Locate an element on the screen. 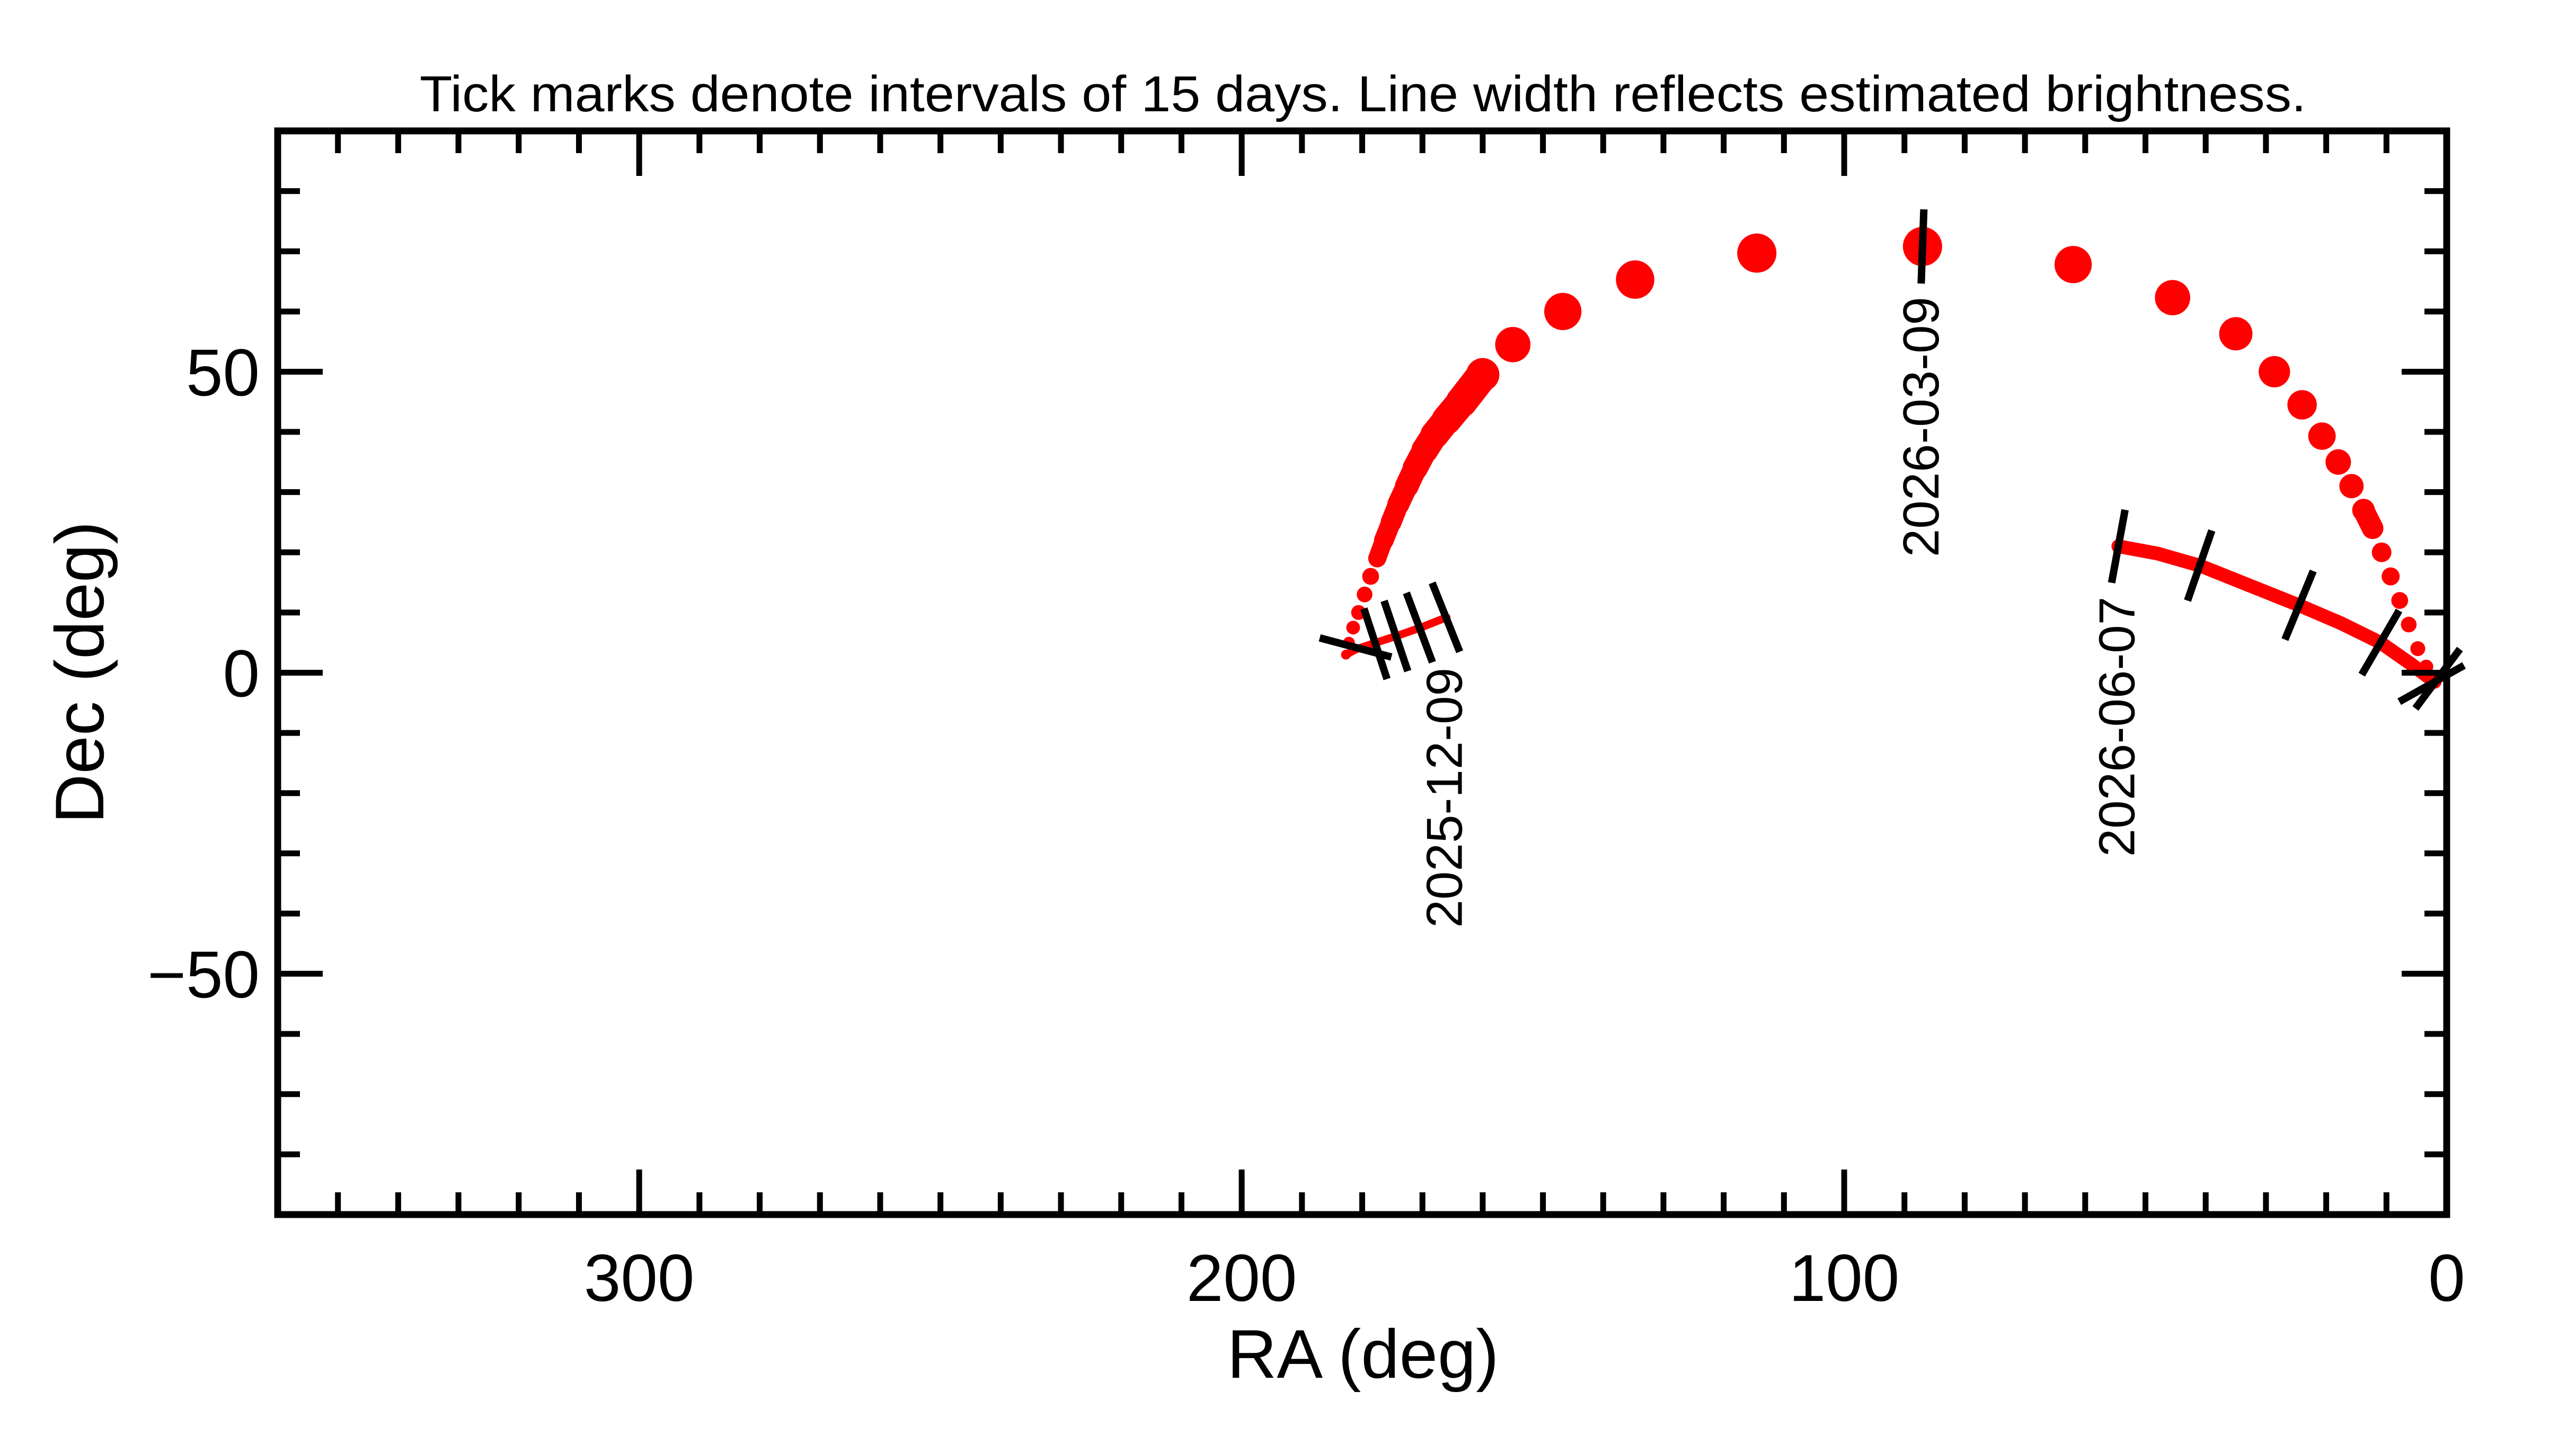 The image size is (2576, 1435). y-tick-label: 50 is located at coordinates (223, 373).